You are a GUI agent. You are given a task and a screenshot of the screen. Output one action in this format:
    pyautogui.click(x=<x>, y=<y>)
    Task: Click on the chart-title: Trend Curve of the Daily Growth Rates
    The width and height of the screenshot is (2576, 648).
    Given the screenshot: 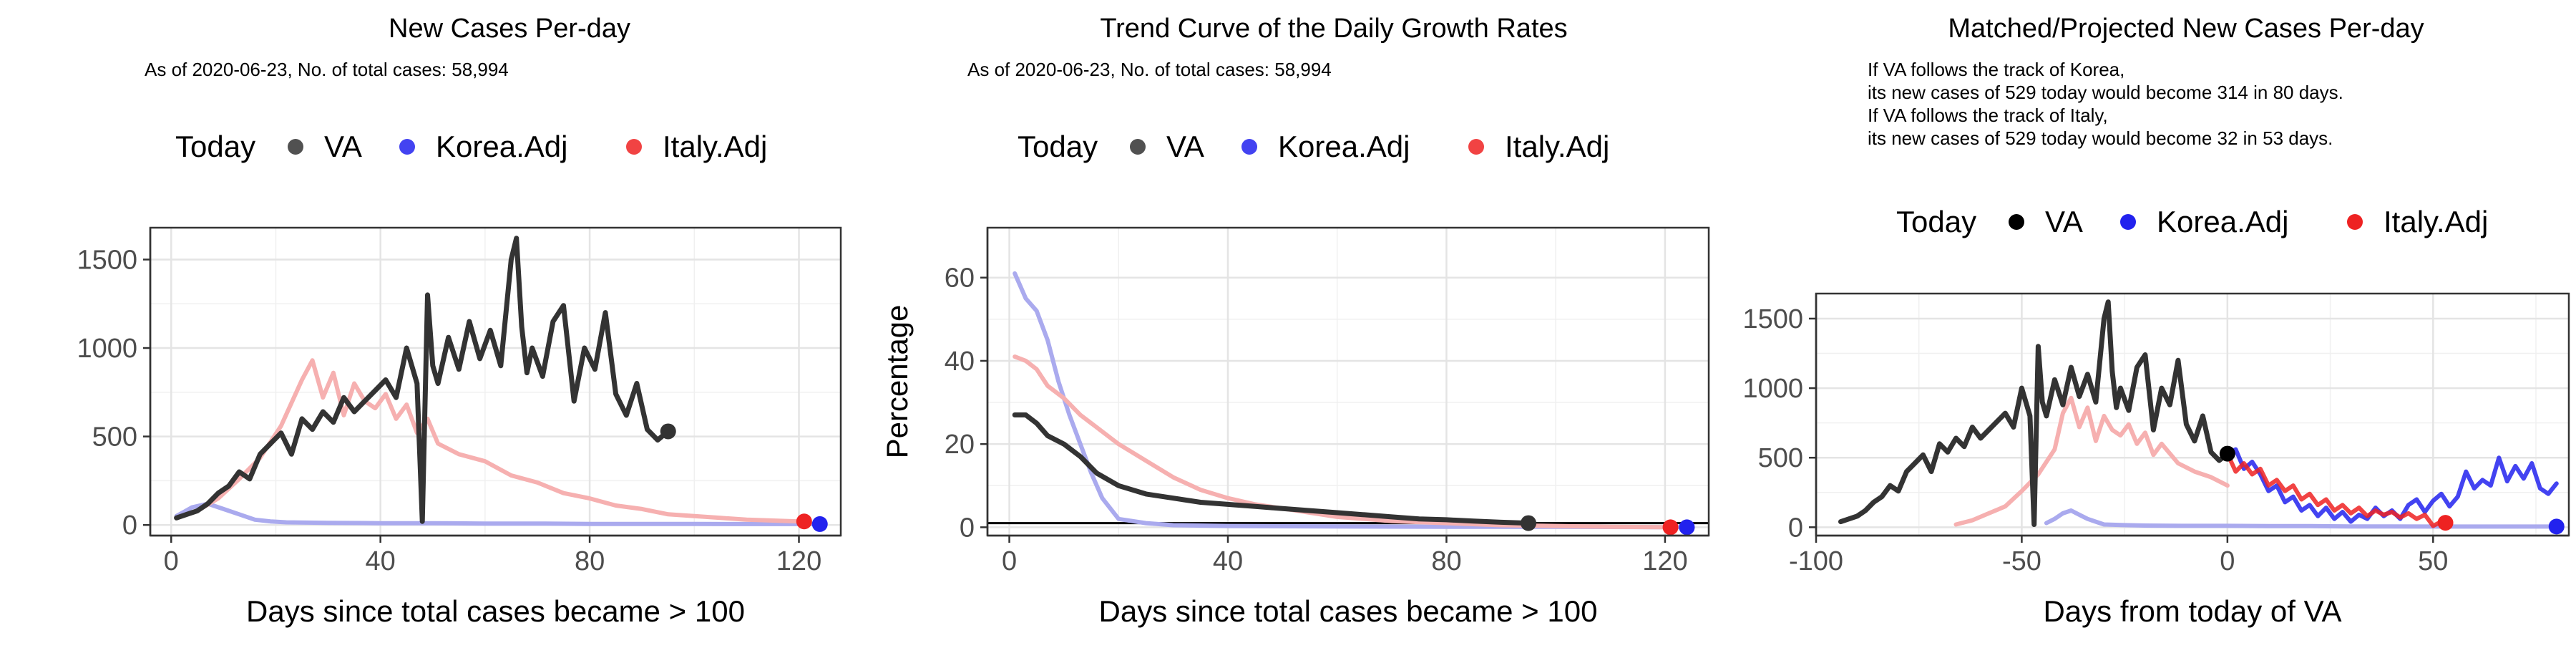 What is the action you would take?
    pyautogui.click(x=1333, y=29)
    